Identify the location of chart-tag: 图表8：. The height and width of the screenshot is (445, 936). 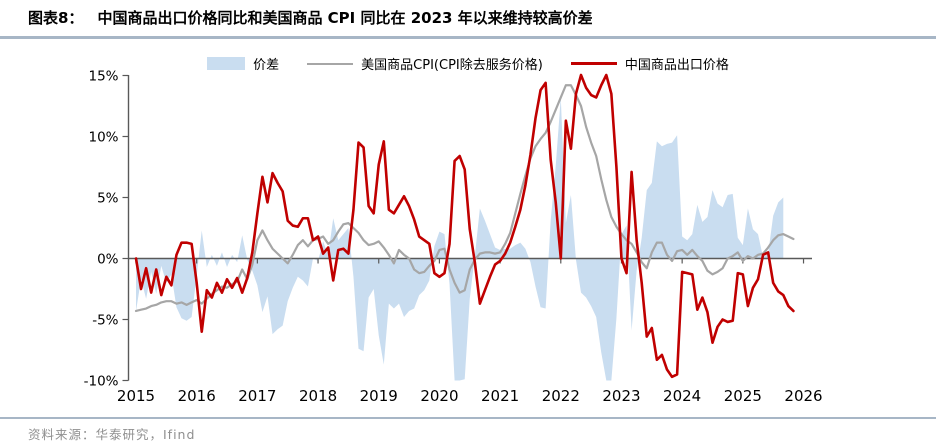
(56, 18).